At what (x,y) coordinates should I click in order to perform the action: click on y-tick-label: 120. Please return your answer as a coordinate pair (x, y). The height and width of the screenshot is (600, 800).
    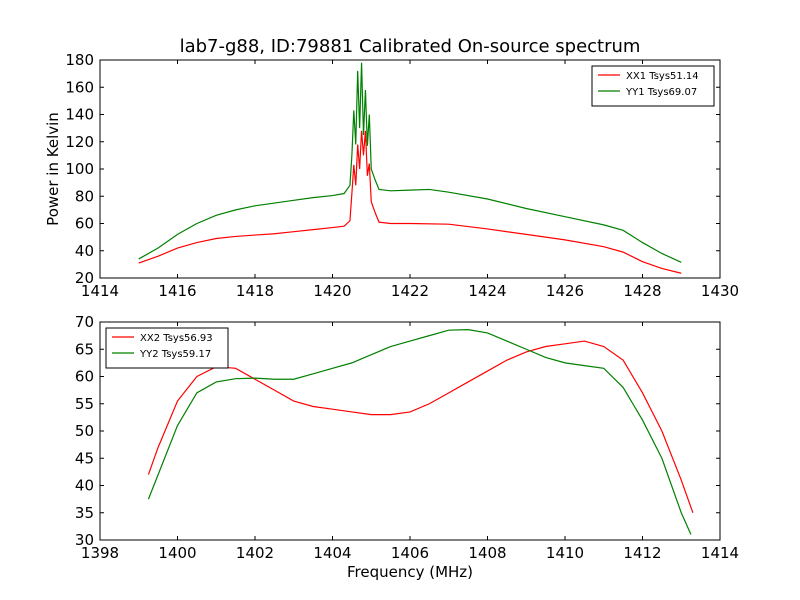
    Looking at the image, I should click on (79, 142).